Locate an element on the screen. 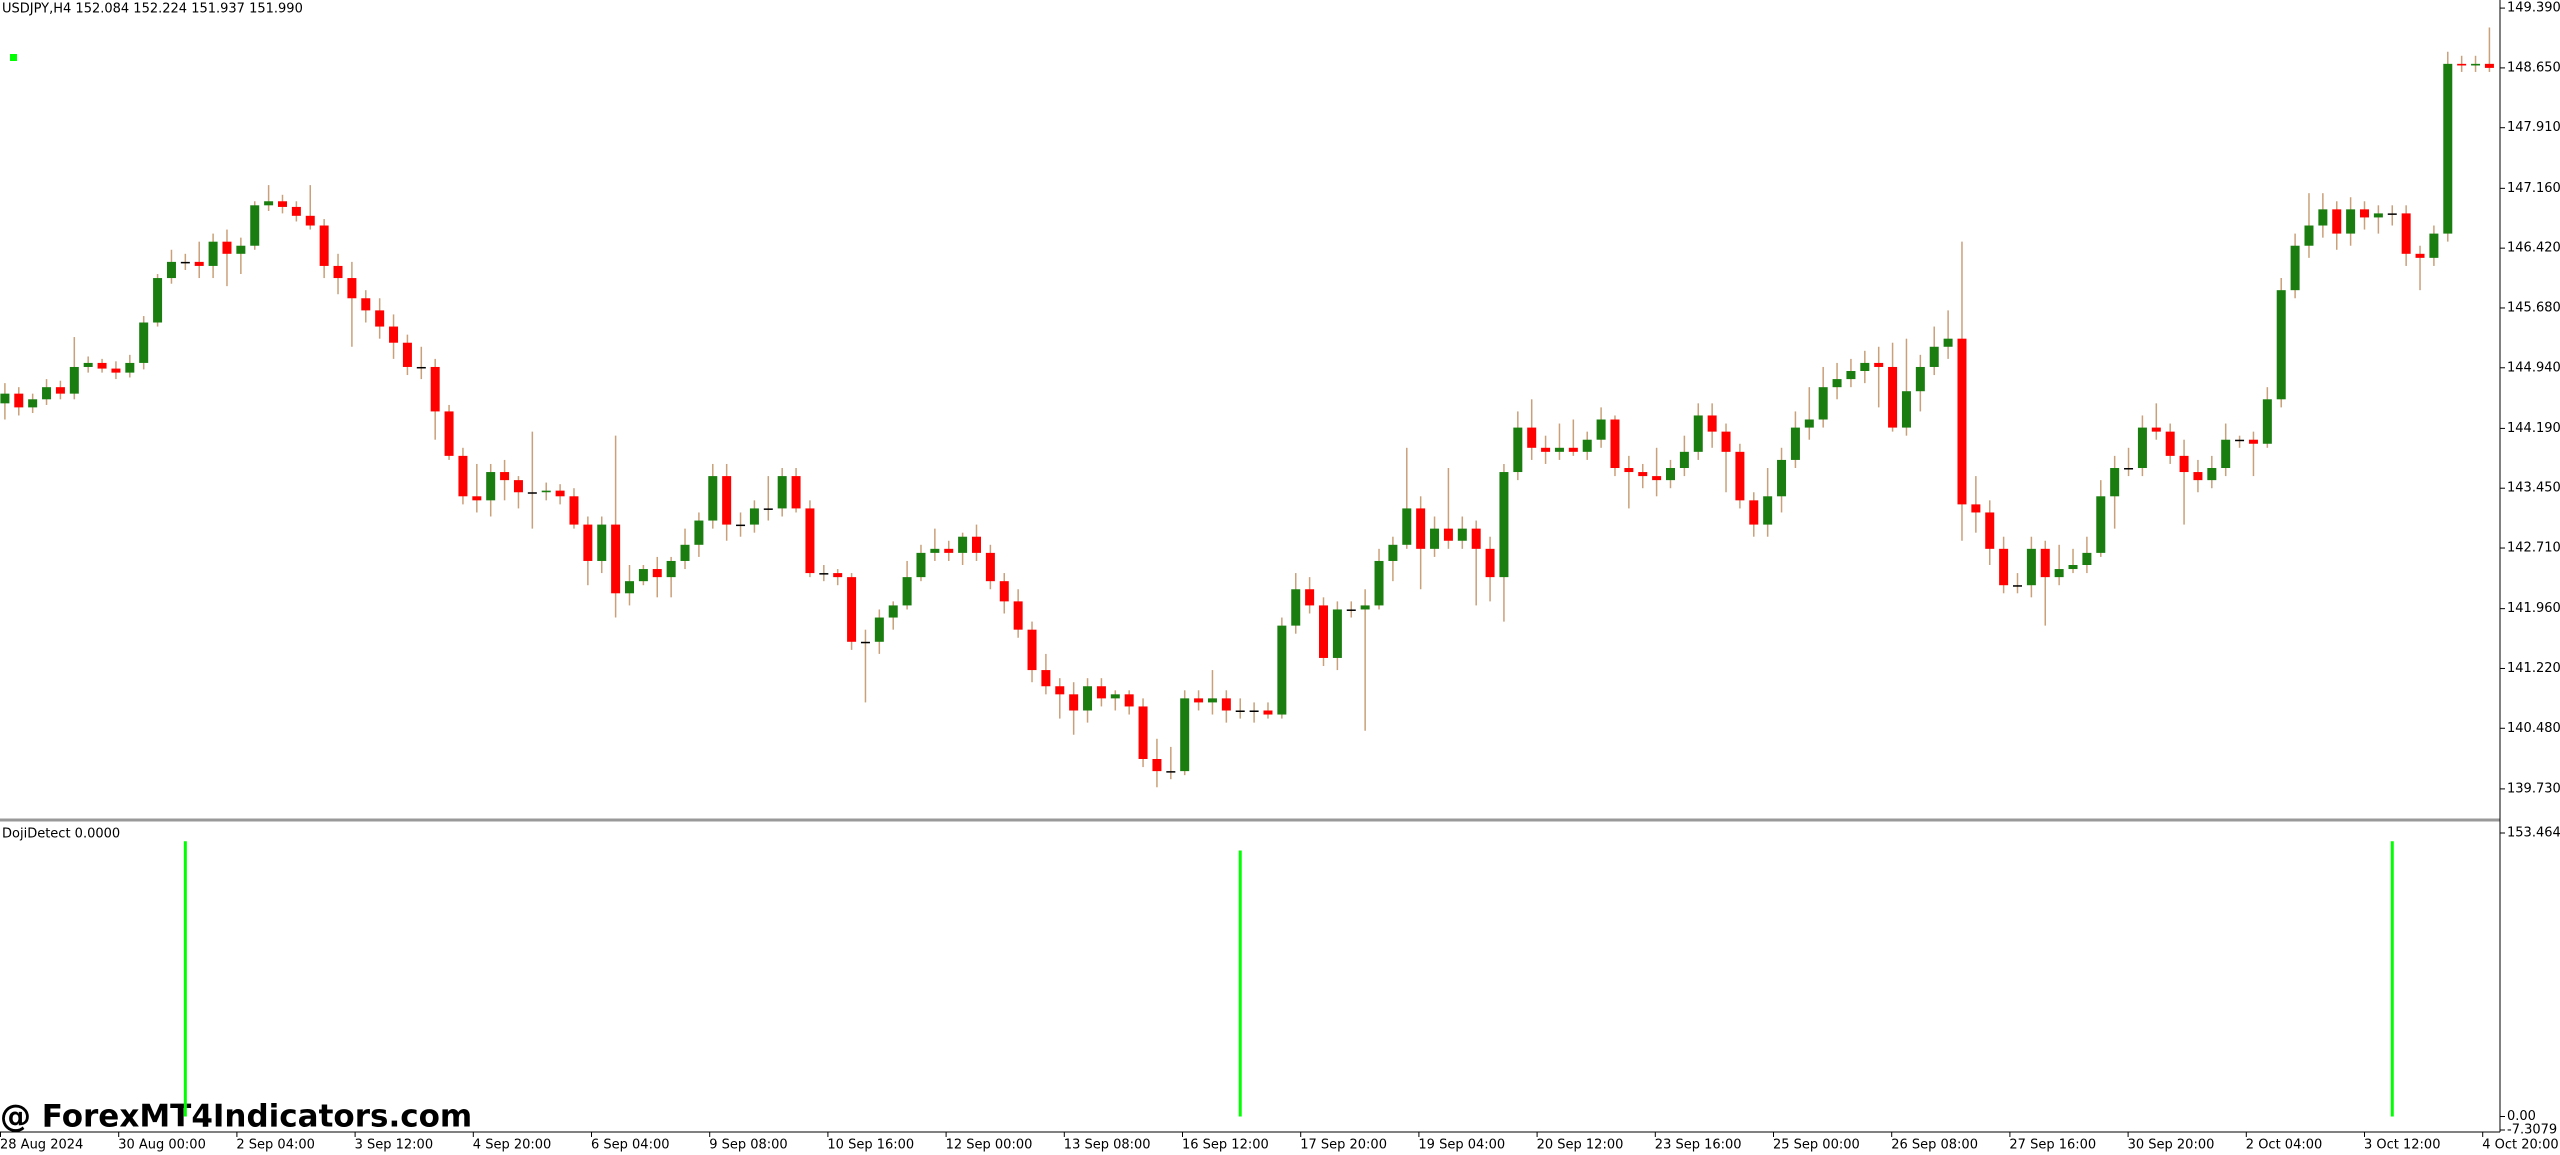 The width and height of the screenshot is (2560, 1155). x-tick-label: 27 Sep 16:00 is located at coordinates (2052, 1145).